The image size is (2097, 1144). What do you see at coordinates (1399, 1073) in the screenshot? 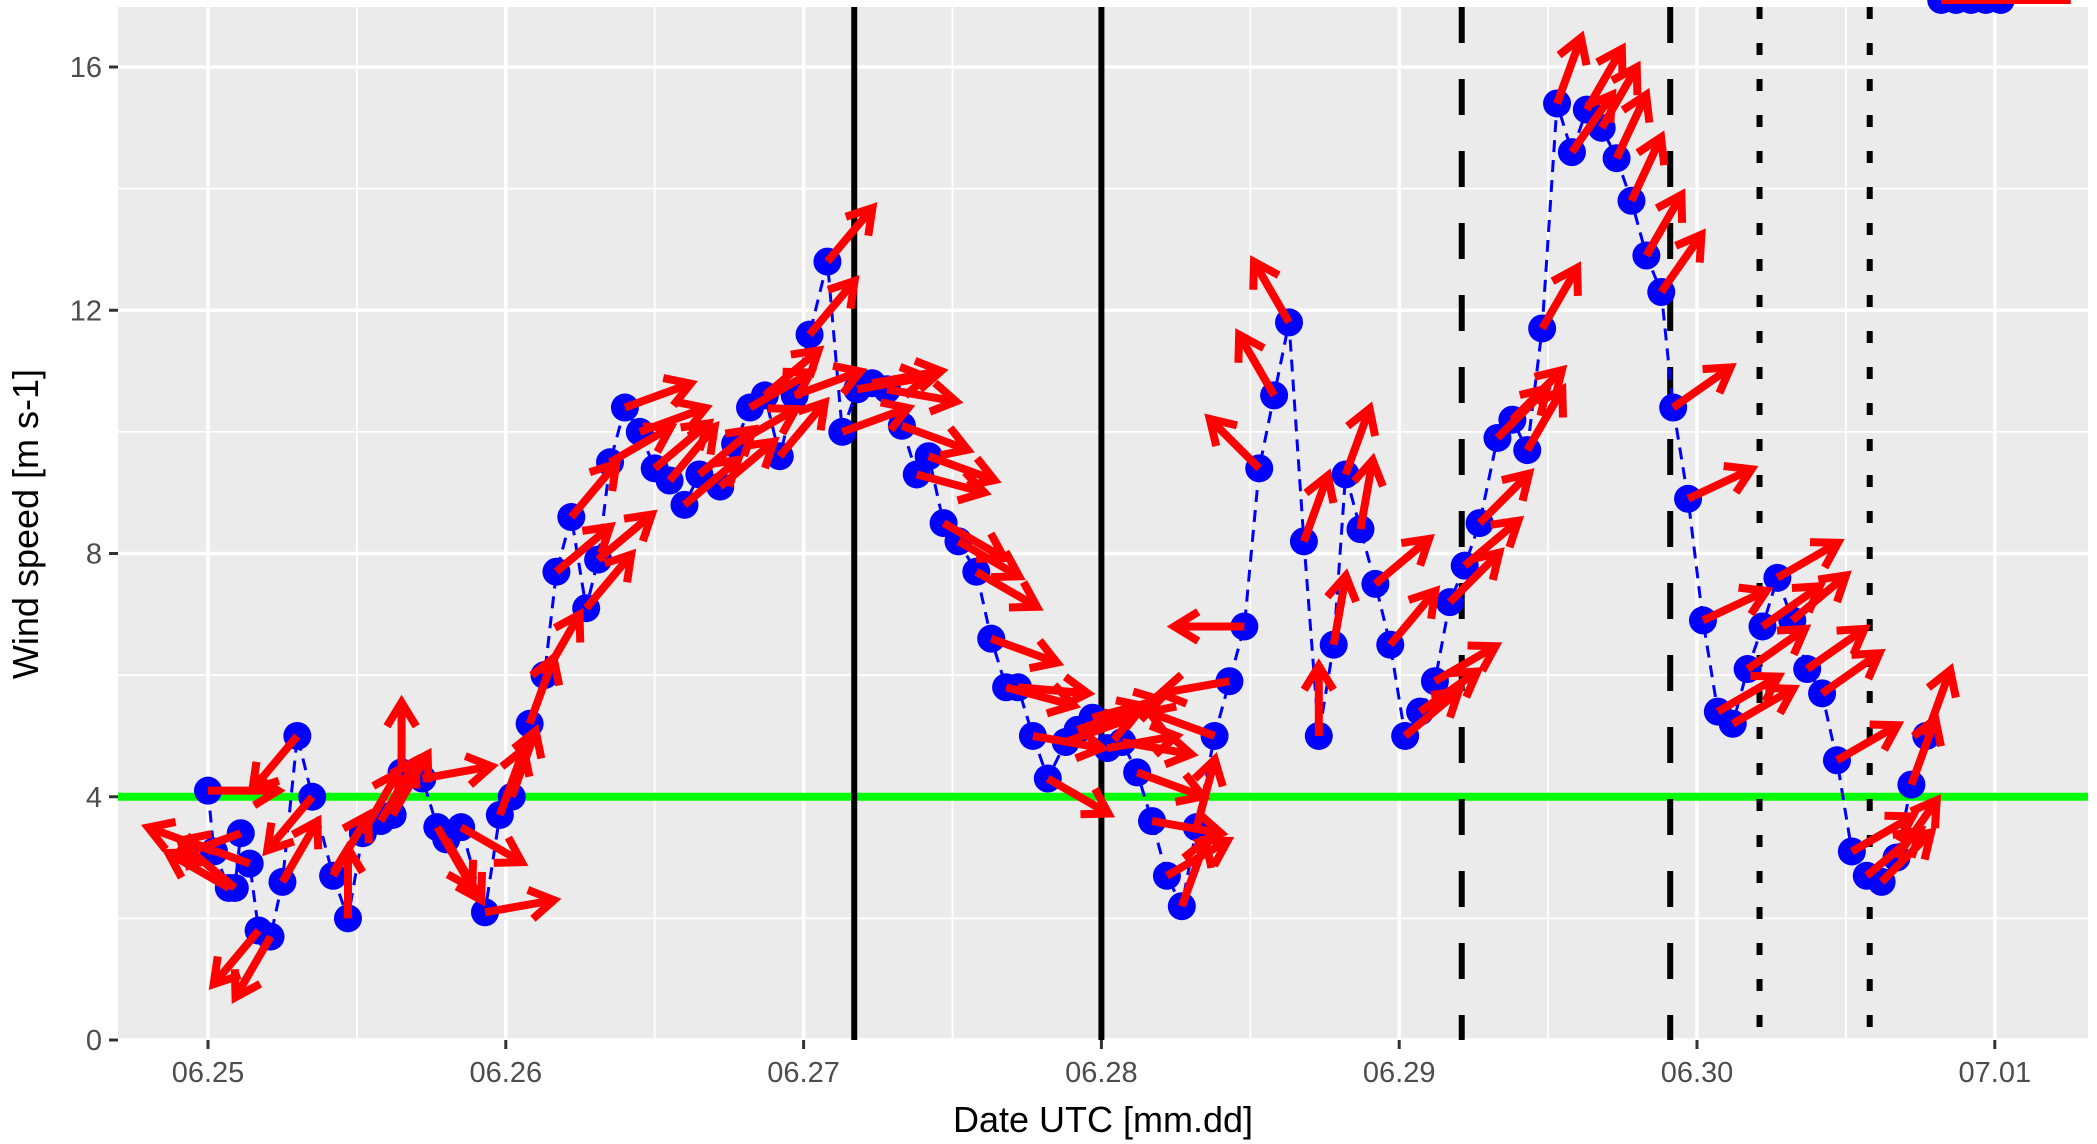
I see `x-tick-label: 06.29` at bounding box center [1399, 1073].